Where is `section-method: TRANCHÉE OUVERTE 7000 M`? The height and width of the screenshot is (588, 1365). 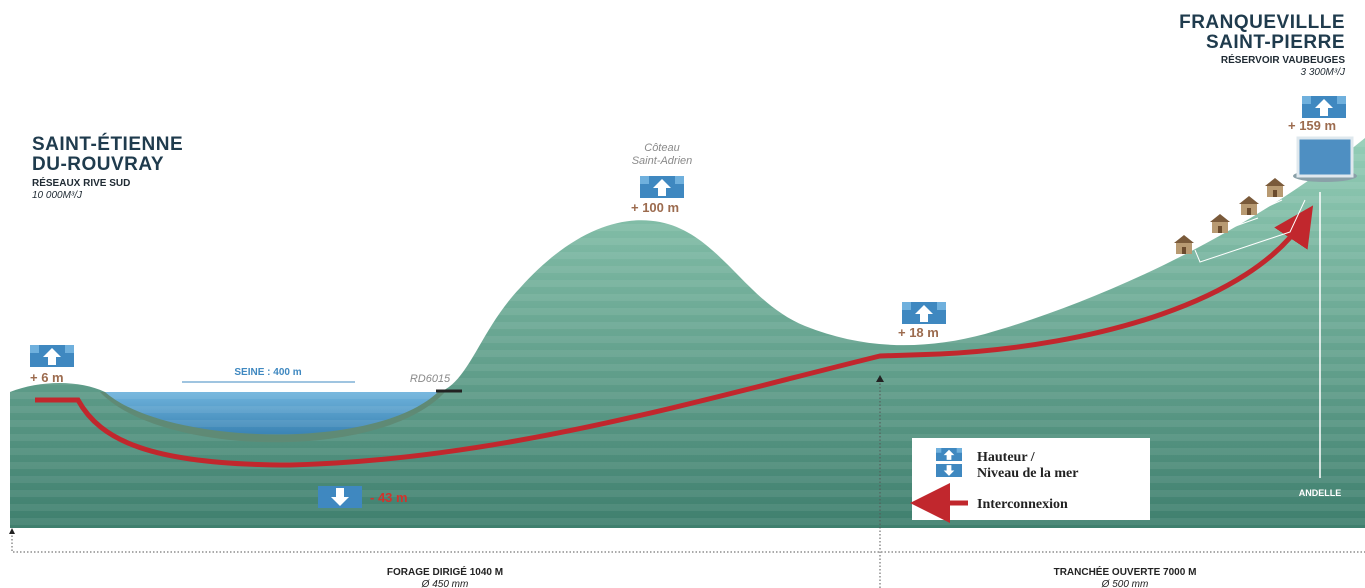
section-method: TRANCHÉE OUVERTE 7000 M is located at coordinates (1125, 571).